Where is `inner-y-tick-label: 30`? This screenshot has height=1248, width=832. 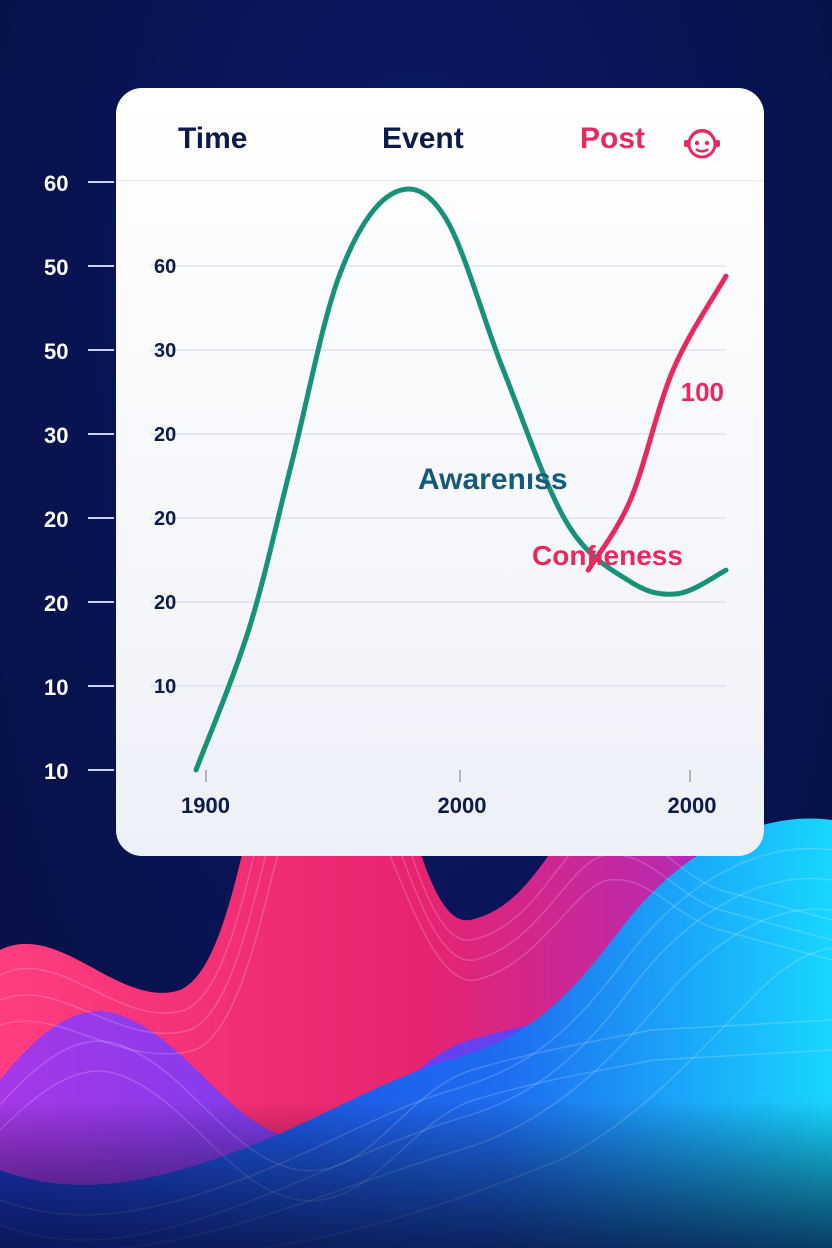 inner-y-tick-label: 30 is located at coordinates (165, 351).